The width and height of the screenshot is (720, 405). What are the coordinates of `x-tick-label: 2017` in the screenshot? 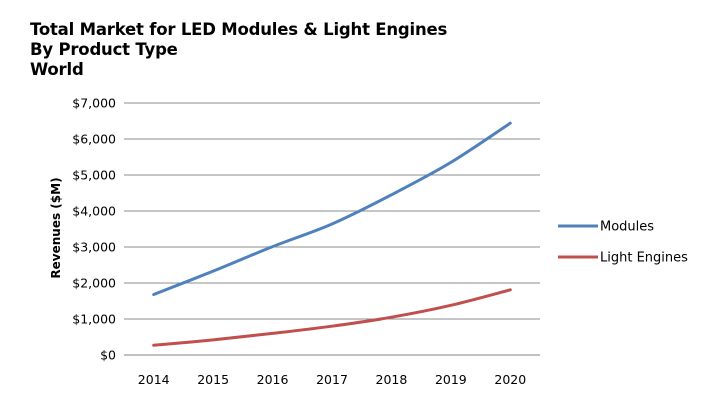 It's located at (332, 379).